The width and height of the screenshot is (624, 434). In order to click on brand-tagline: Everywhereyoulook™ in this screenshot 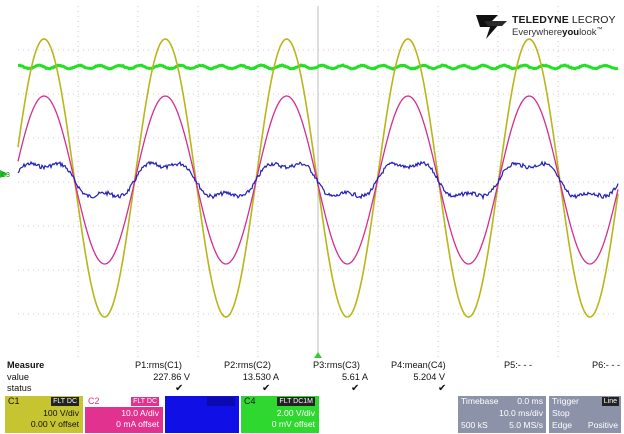, I will do `click(557, 32)`.